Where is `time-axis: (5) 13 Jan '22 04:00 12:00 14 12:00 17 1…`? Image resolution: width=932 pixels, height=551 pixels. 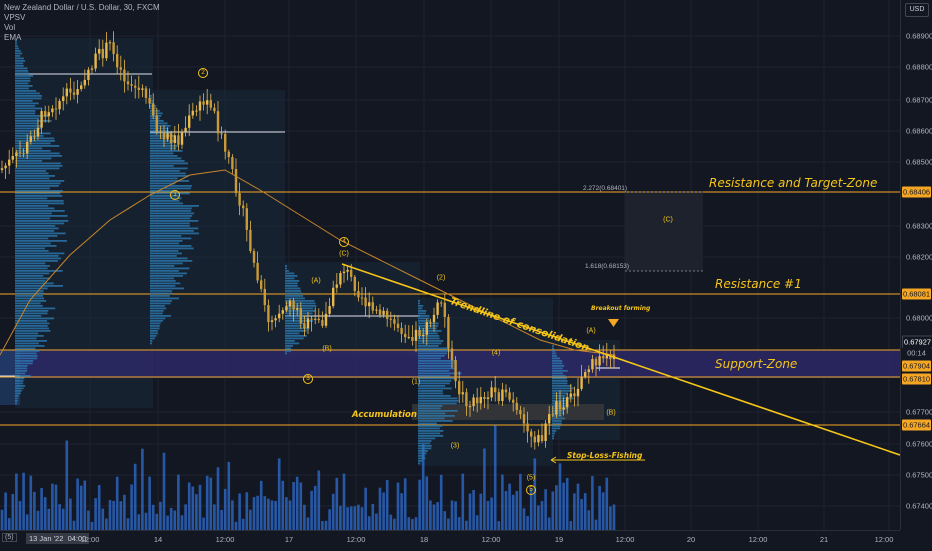
time-axis: (5) 13 Jan '22 04:00 12:00 14 12:00 17 1… is located at coordinates (450, 540).